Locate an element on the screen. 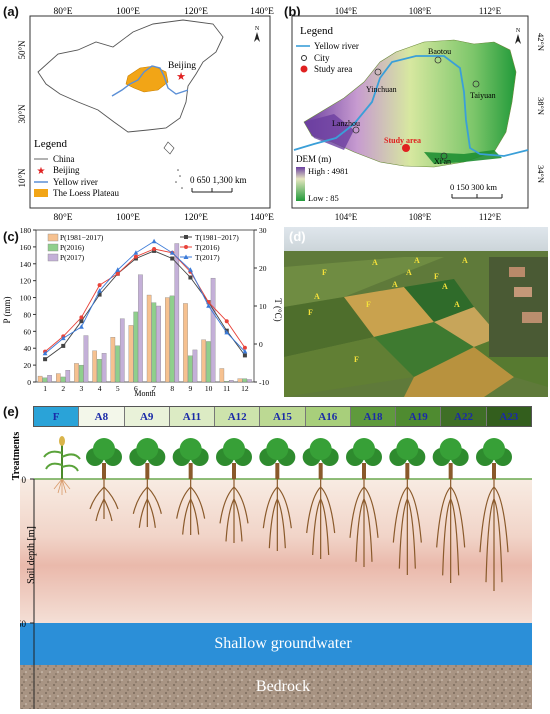 The height and width of the screenshot is (714, 550). legend-item: Beijing is located at coordinates (66, 170).